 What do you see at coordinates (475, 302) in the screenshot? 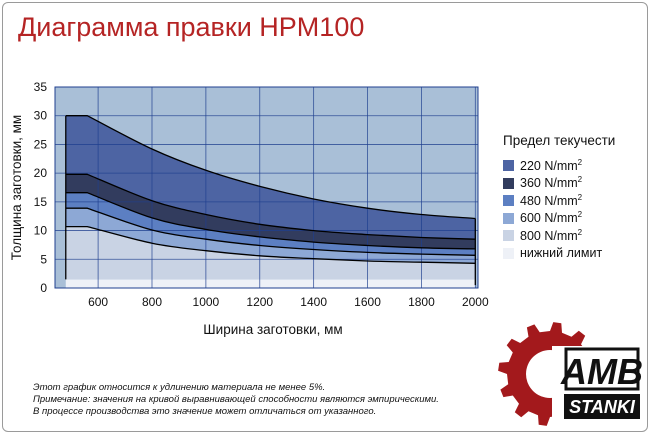
I see `x-tick-label: 2000` at bounding box center [475, 302].